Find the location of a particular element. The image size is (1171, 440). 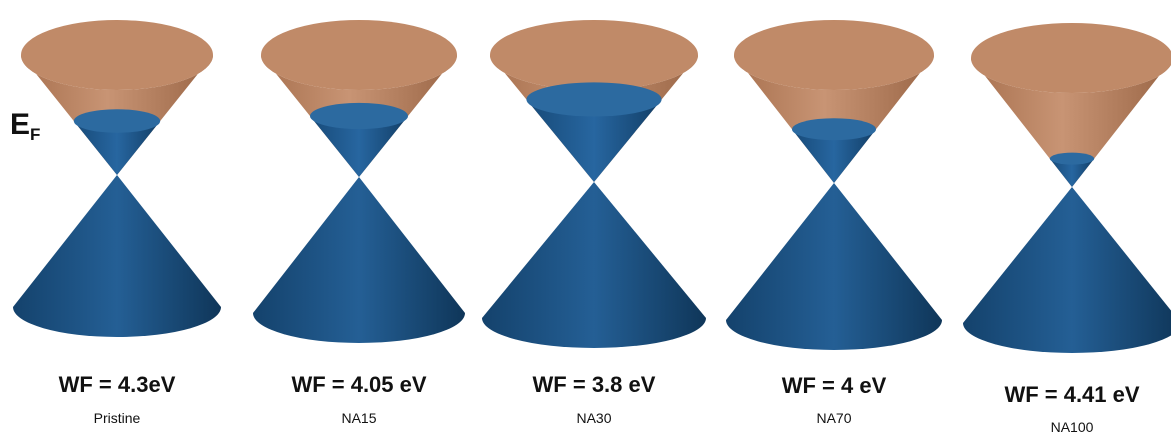

work-function-na70: WF = 4 eV is located at coordinates (834, 385).